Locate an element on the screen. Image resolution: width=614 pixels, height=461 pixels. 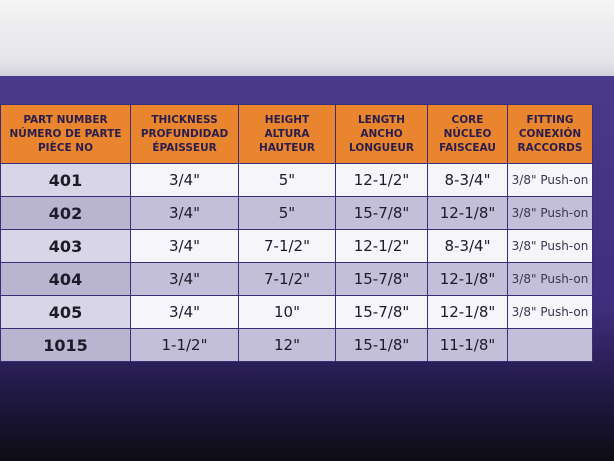
header-line: LONGUEUR is located at coordinates (381, 148).